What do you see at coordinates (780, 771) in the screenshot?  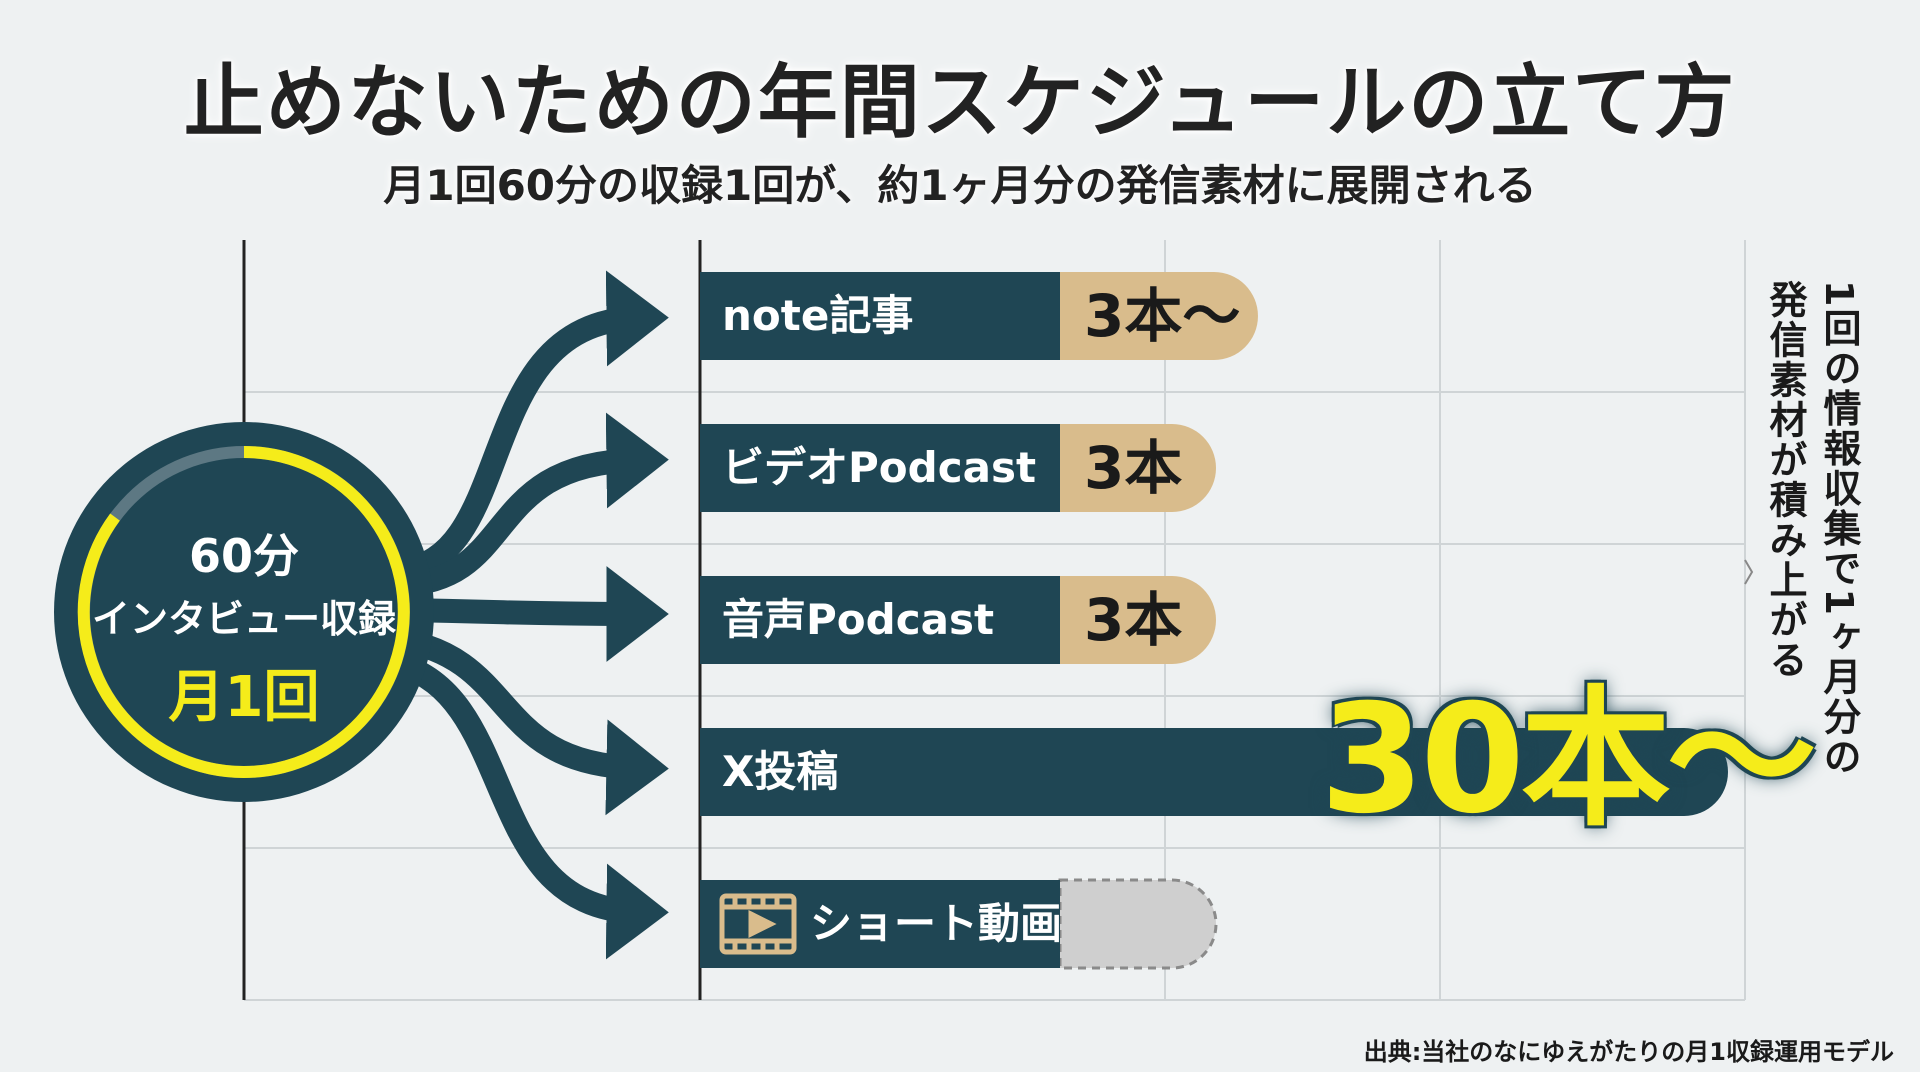 I see `output-label-x-post: X投稿` at bounding box center [780, 771].